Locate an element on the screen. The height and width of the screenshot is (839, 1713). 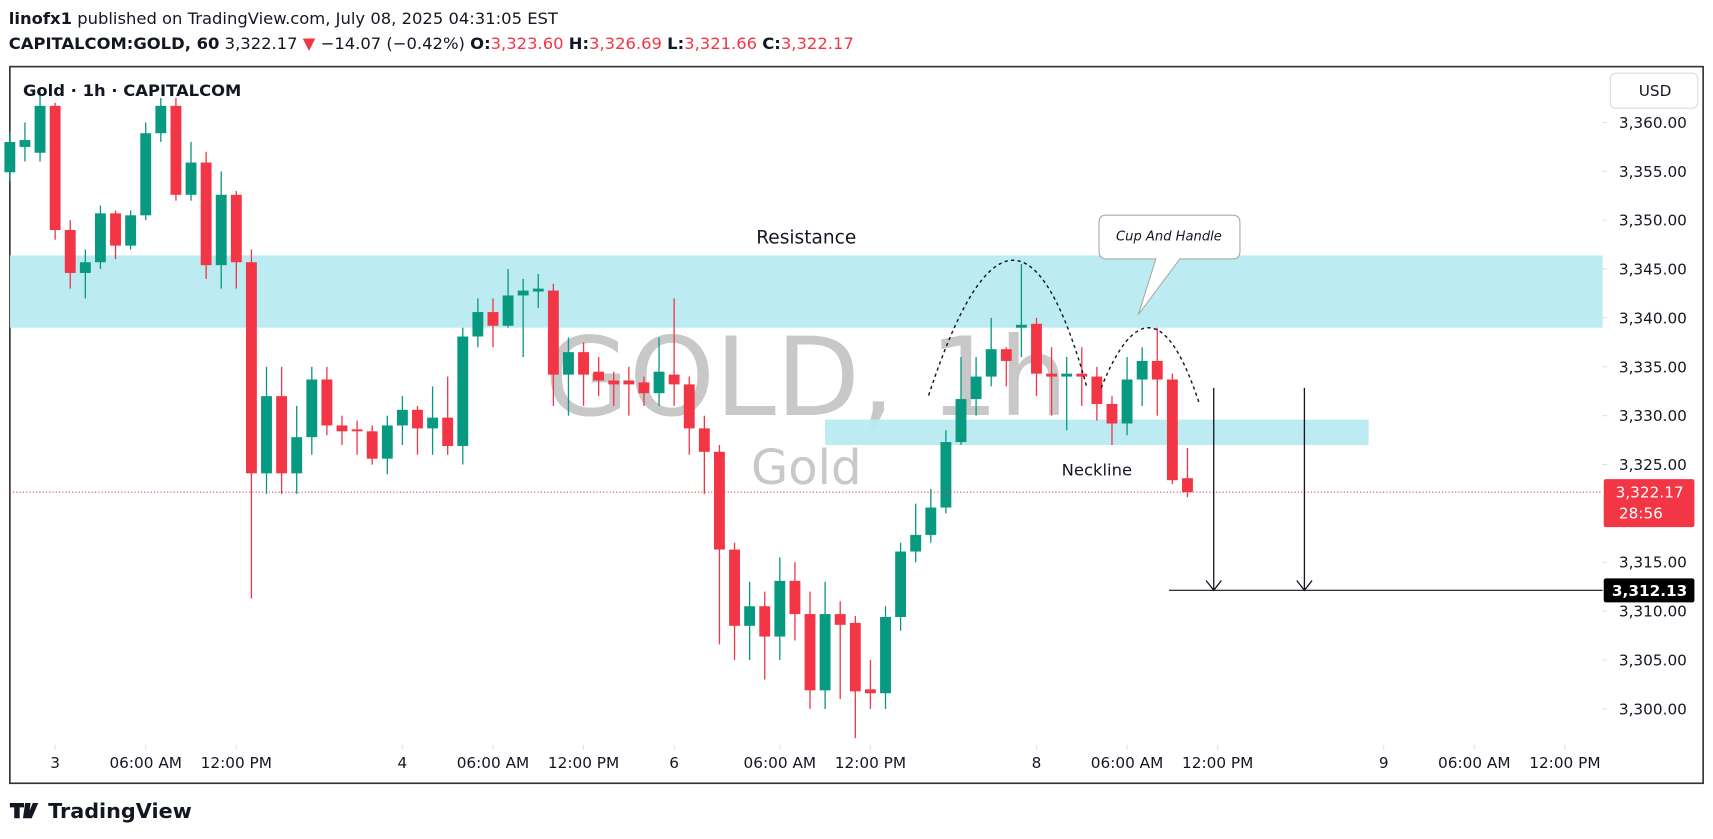
target-label: 3,312.13 is located at coordinates (1649, 591).